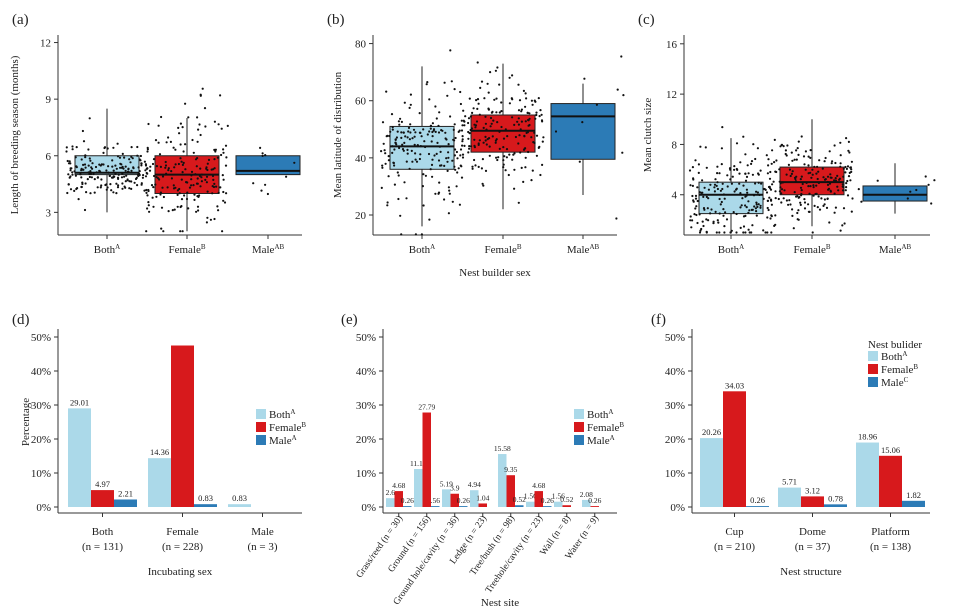 The image size is (959, 611). Describe the element at coordinates (436, 500) in the screenshot. I see `data-label: .56` at that location.